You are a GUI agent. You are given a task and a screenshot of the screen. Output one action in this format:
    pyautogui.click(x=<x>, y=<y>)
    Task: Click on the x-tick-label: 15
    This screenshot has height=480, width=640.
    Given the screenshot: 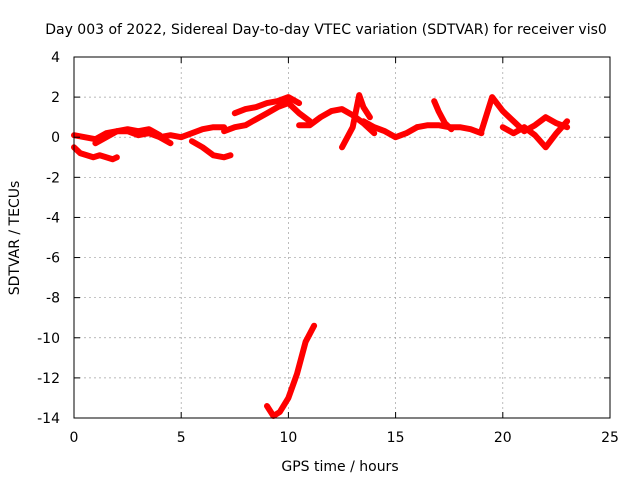 What is the action you would take?
    pyautogui.click(x=396, y=438)
    